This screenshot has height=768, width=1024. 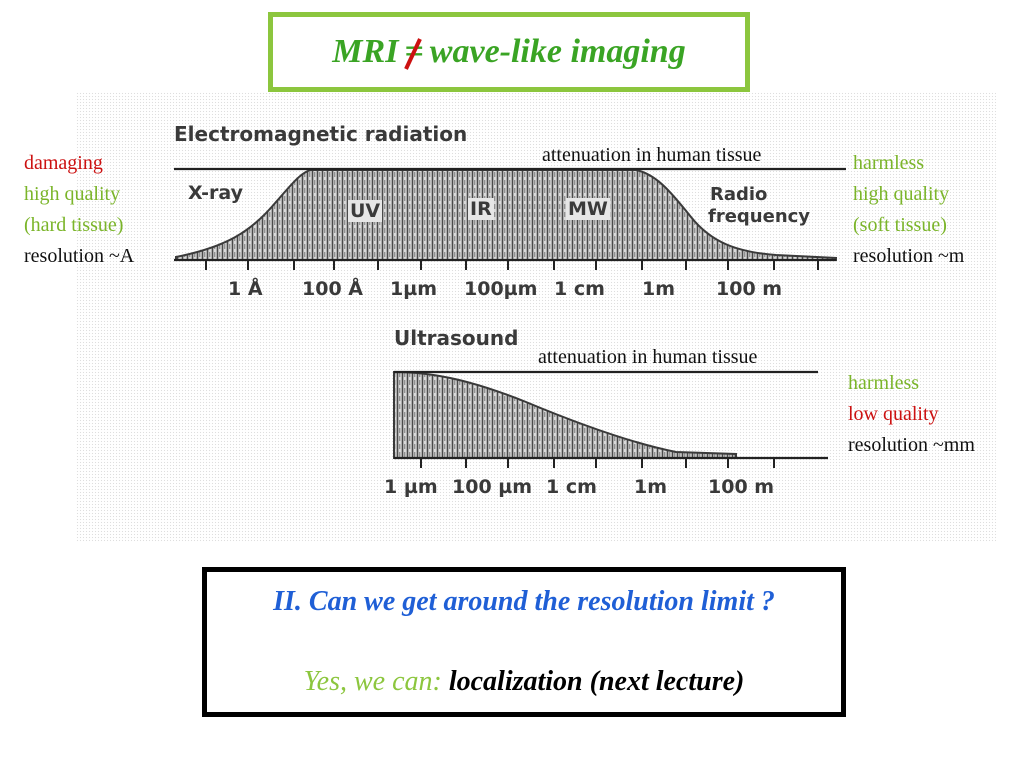 What do you see at coordinates (365, 211) in the screenshot?
I see `band-uv: UV` at bounding box center [365, 211].